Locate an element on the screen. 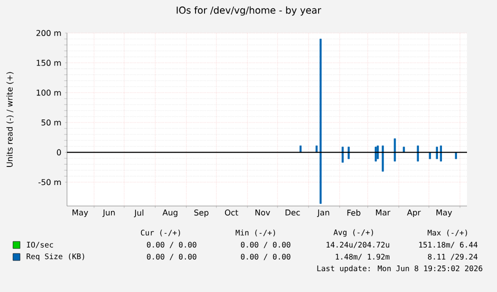 Image resolution: width=497 pixels, height=292 pixels. x-tick-label: Aug is located at coordinates (170, 214).